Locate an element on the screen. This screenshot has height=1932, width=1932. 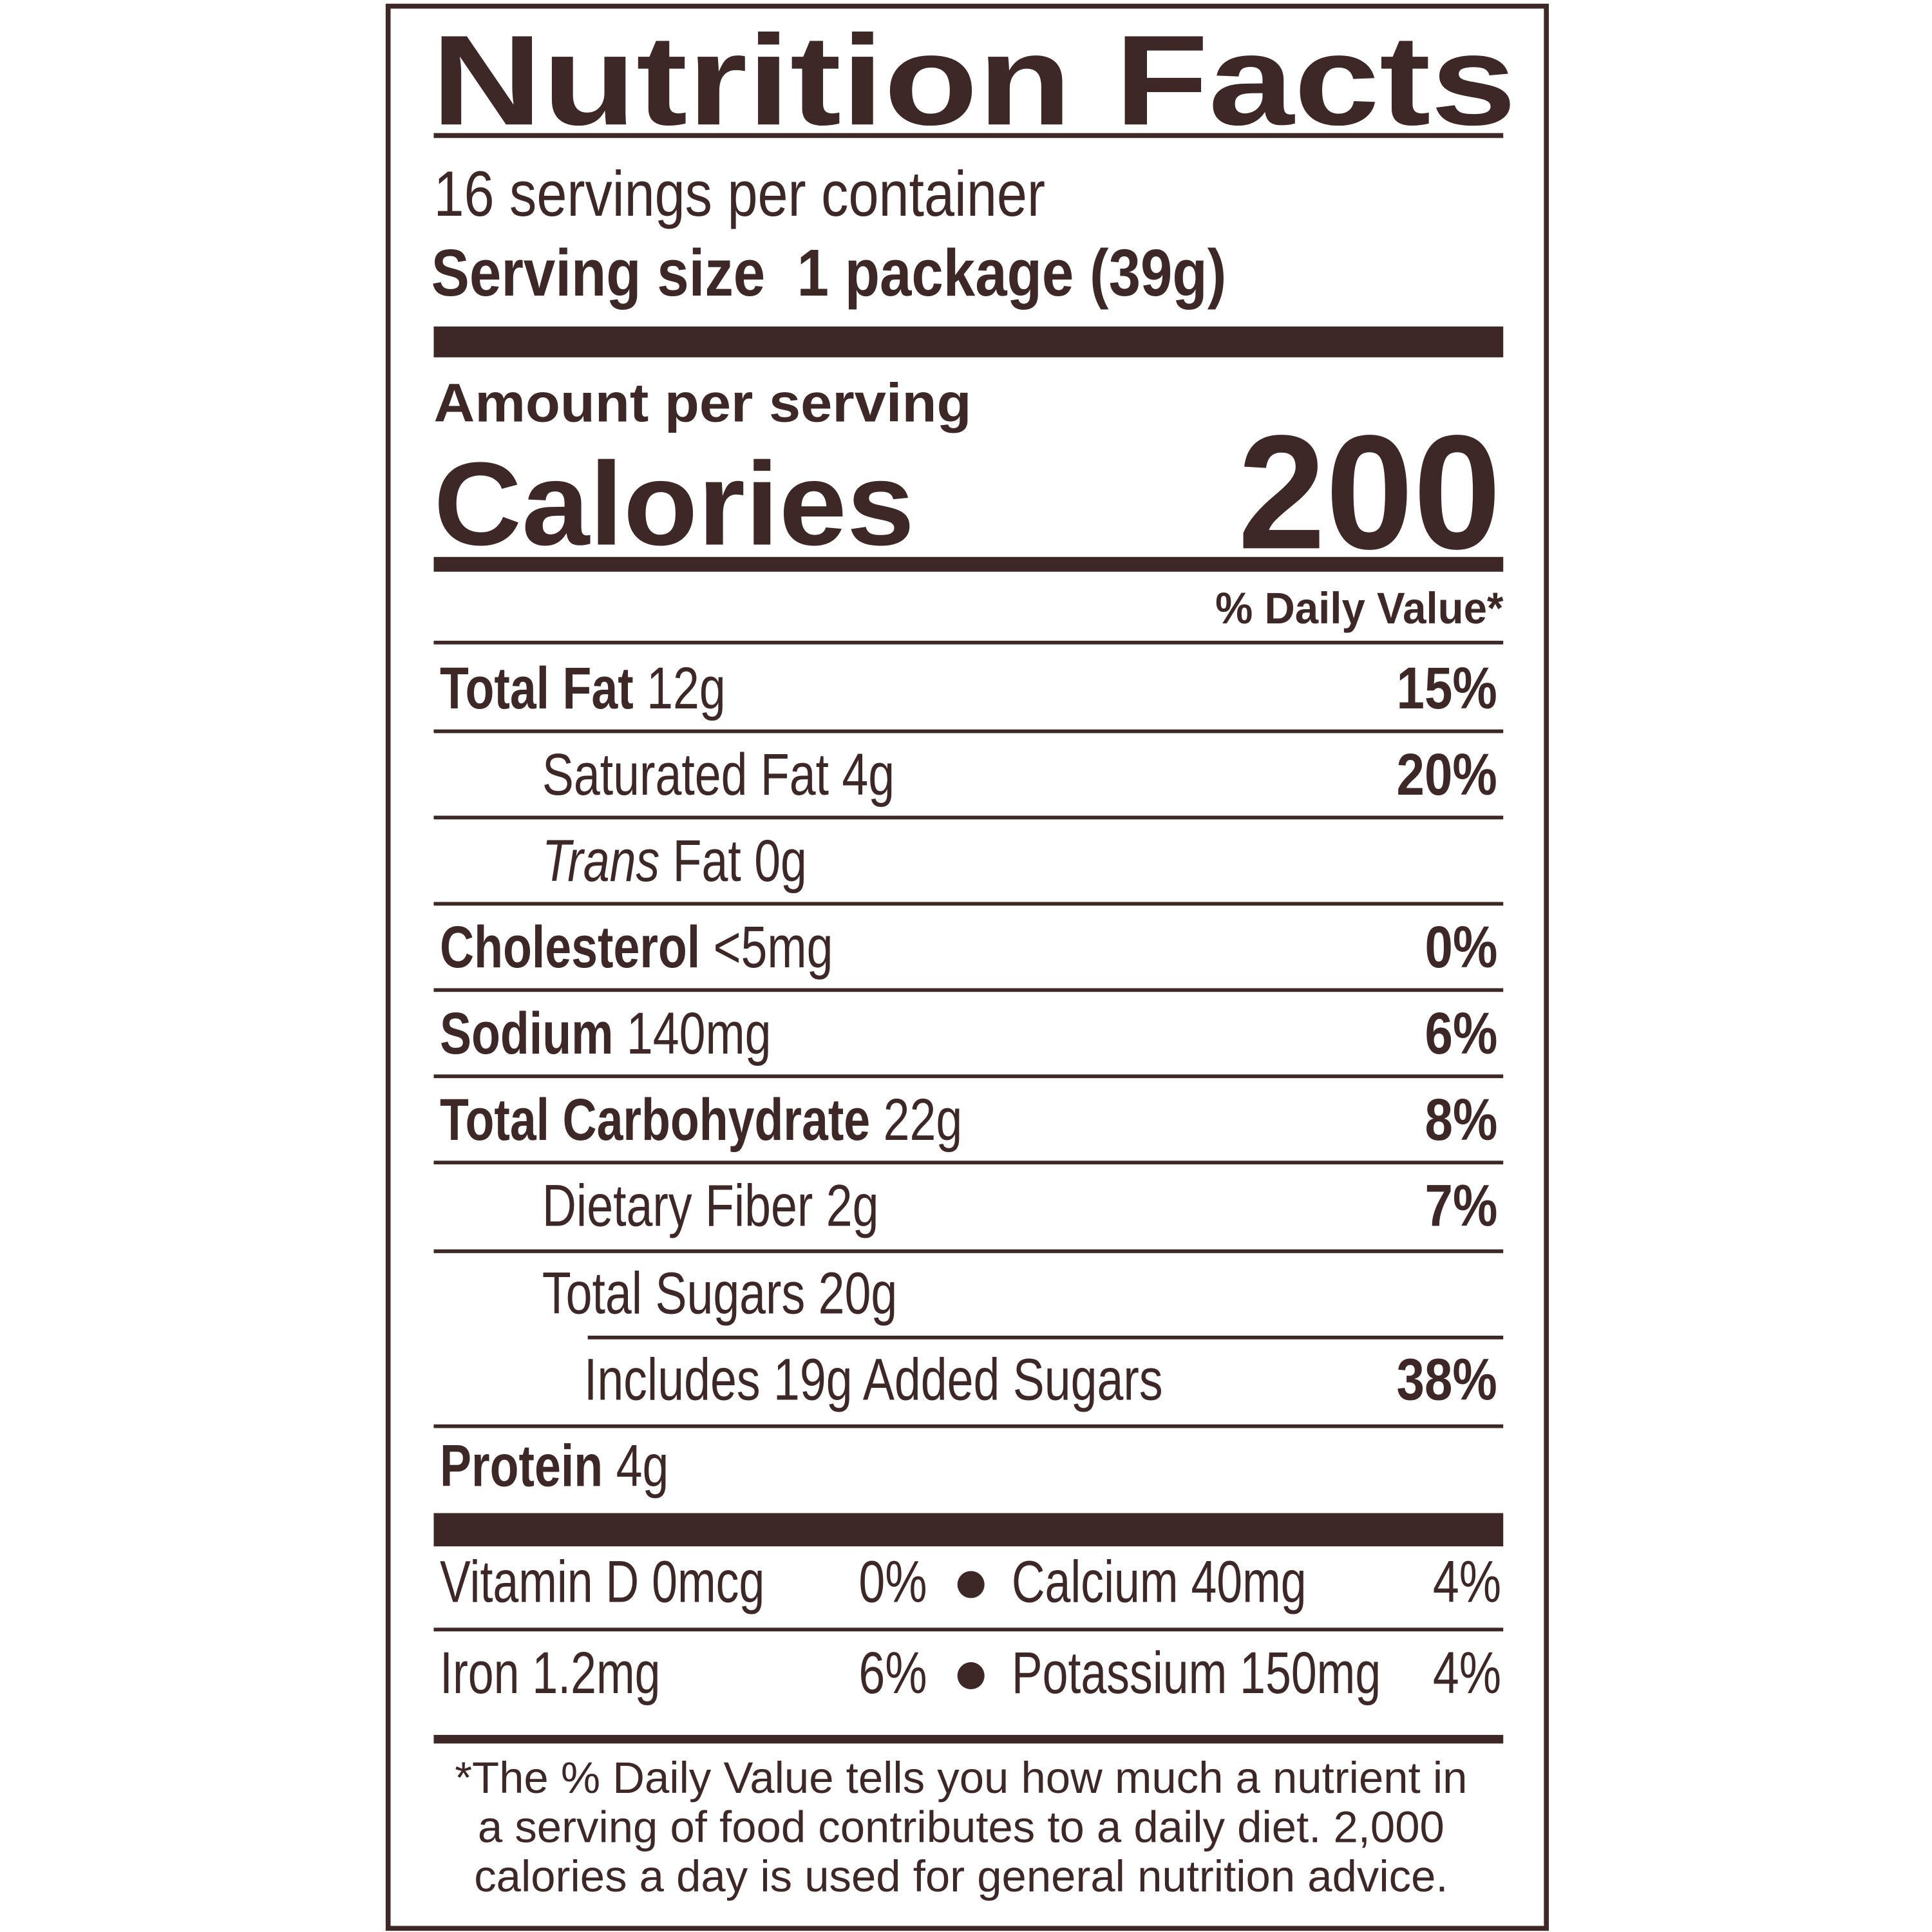
nutrient-label: Fat 0g is located at coordinates (733, 862).